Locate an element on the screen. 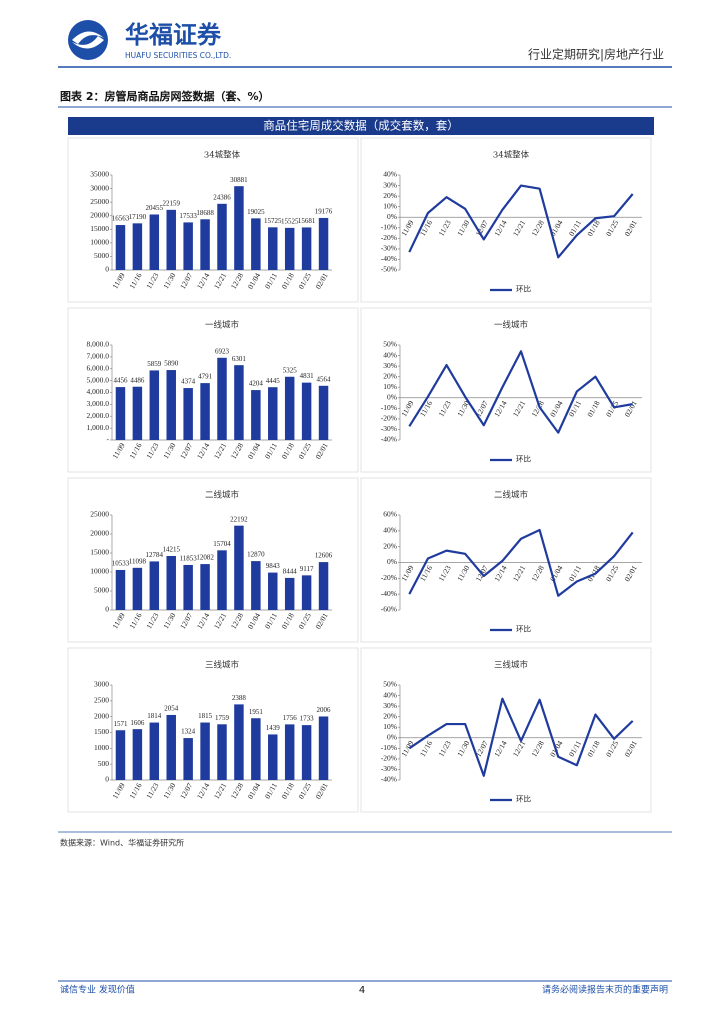 The image size is (724, 1024). y-tick-label: 15000 is located at coordinates (99, 552).